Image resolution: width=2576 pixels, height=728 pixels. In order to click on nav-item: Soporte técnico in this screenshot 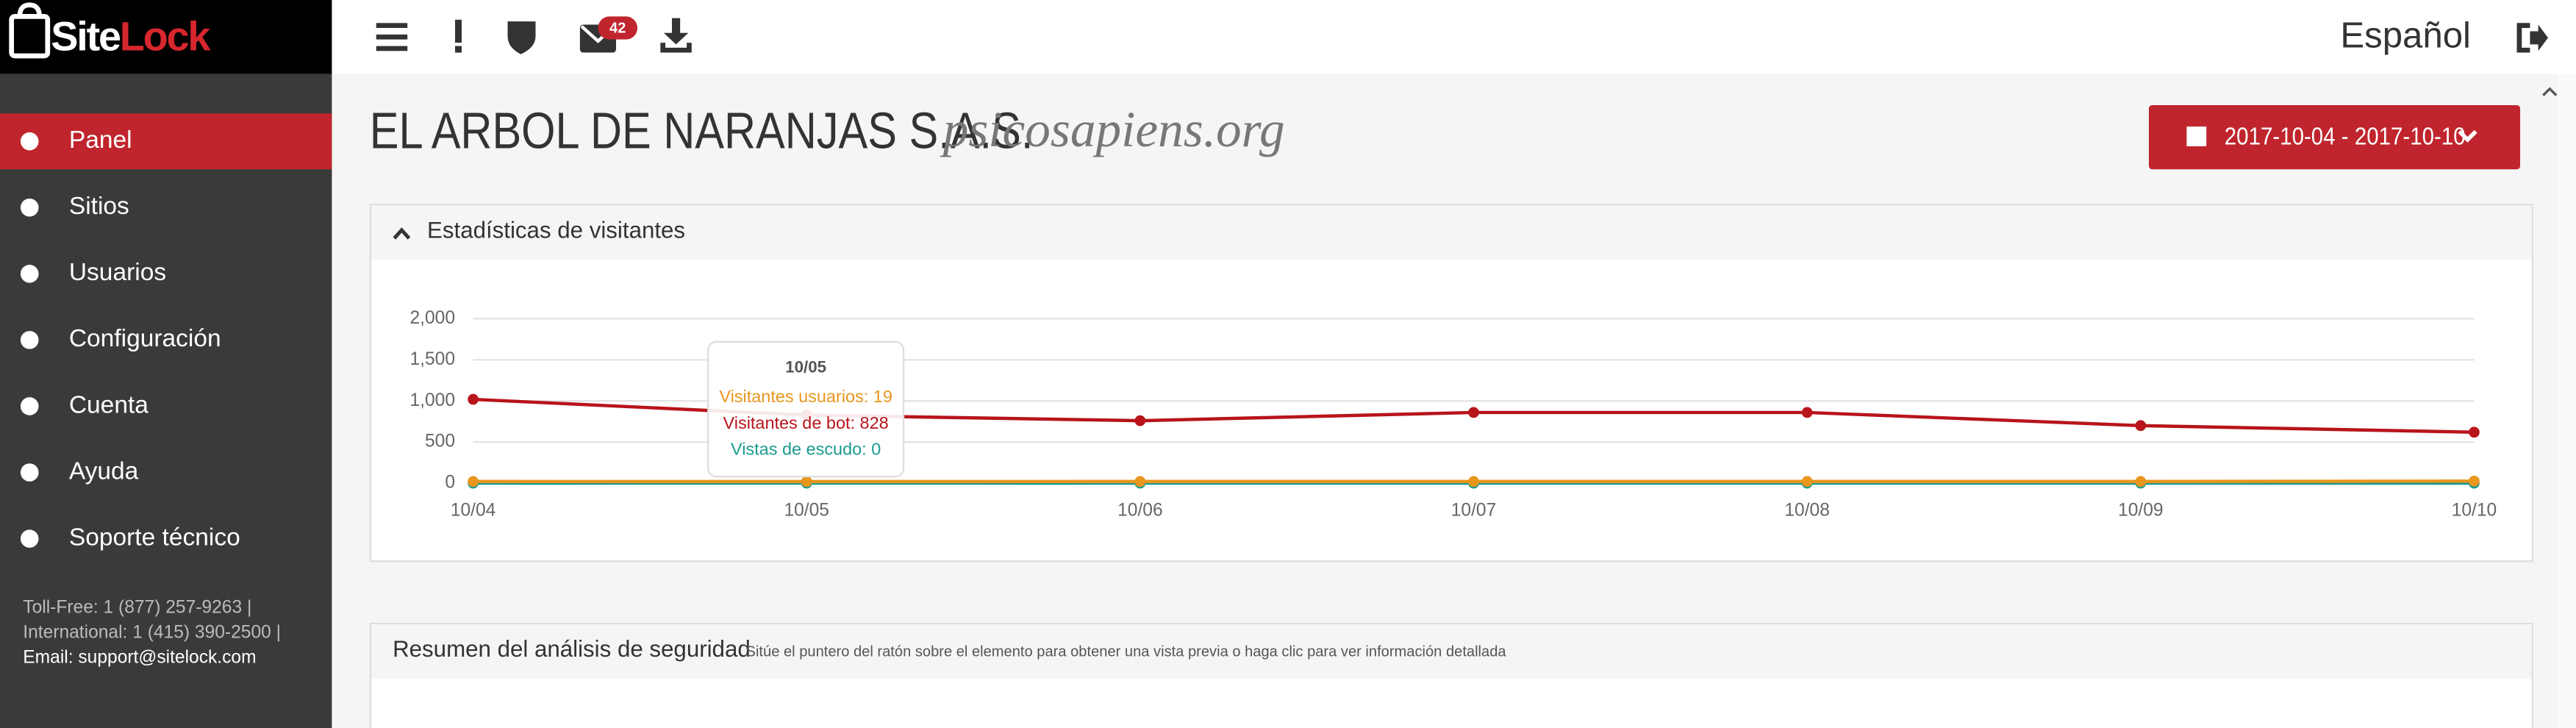, I will do `click(154, 537)`.